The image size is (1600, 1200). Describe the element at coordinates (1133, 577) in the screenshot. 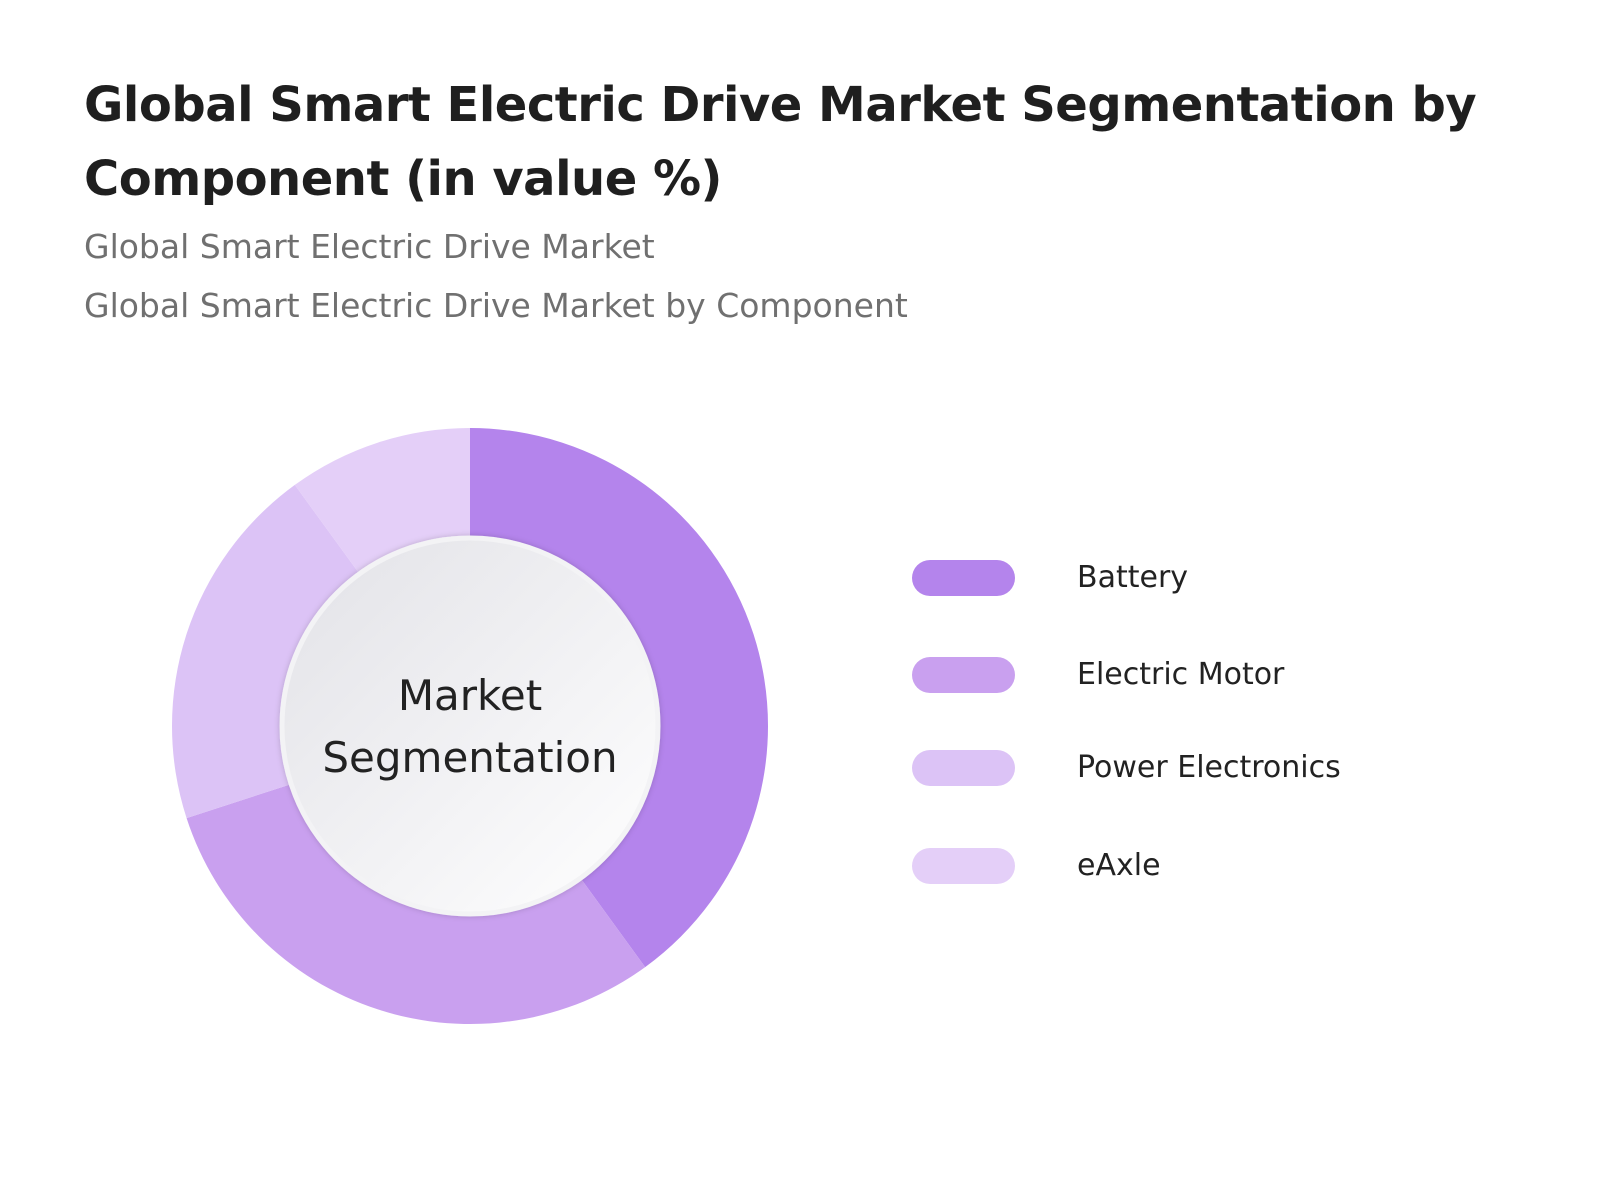

I see `legend-label: Battery` at that location.